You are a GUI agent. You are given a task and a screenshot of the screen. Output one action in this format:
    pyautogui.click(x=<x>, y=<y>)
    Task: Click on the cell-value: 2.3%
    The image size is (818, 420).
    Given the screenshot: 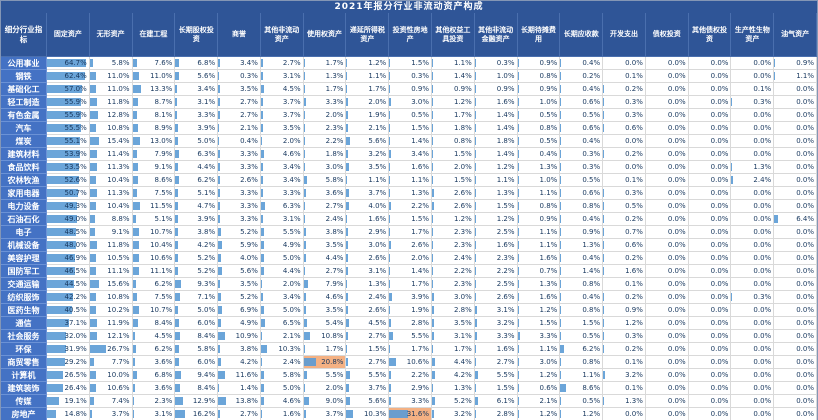 What is the action you would take?
    pyautogui.click(x=334, y=128)
    